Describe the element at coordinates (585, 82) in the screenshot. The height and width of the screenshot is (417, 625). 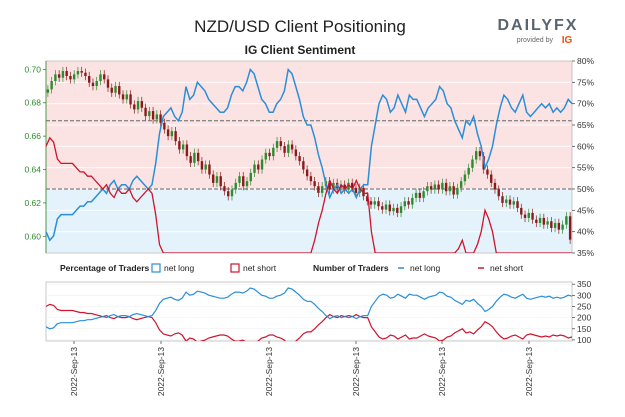
I see `sentiment-tick-label: 75%` at that location.